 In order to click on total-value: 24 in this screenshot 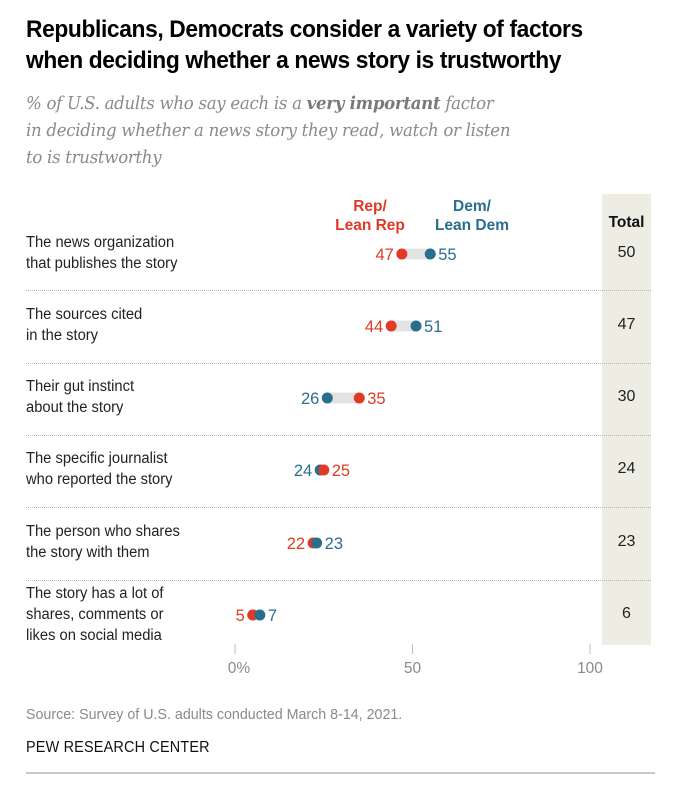, I will do `click(626, 468)`.